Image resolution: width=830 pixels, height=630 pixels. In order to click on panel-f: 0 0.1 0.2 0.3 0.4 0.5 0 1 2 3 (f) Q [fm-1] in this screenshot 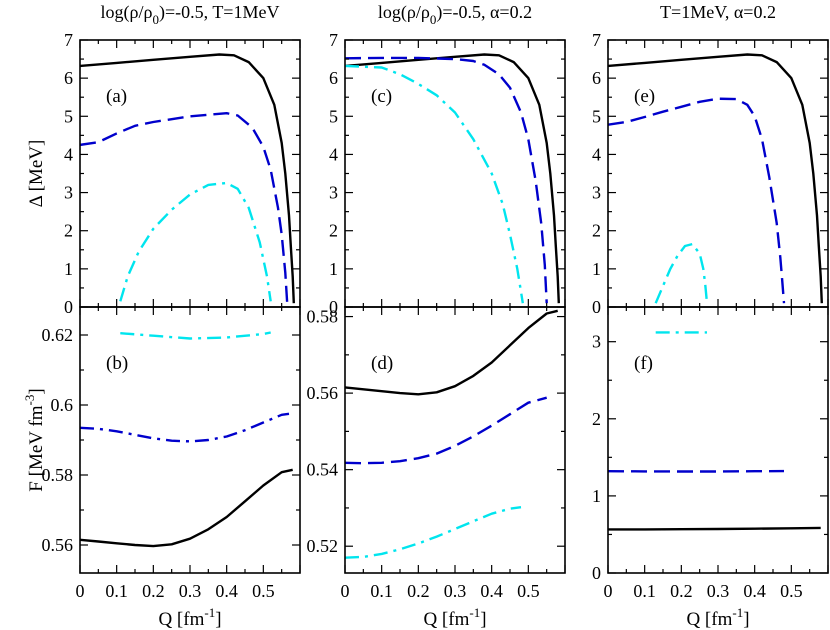, I will do `click(710, 468)`.